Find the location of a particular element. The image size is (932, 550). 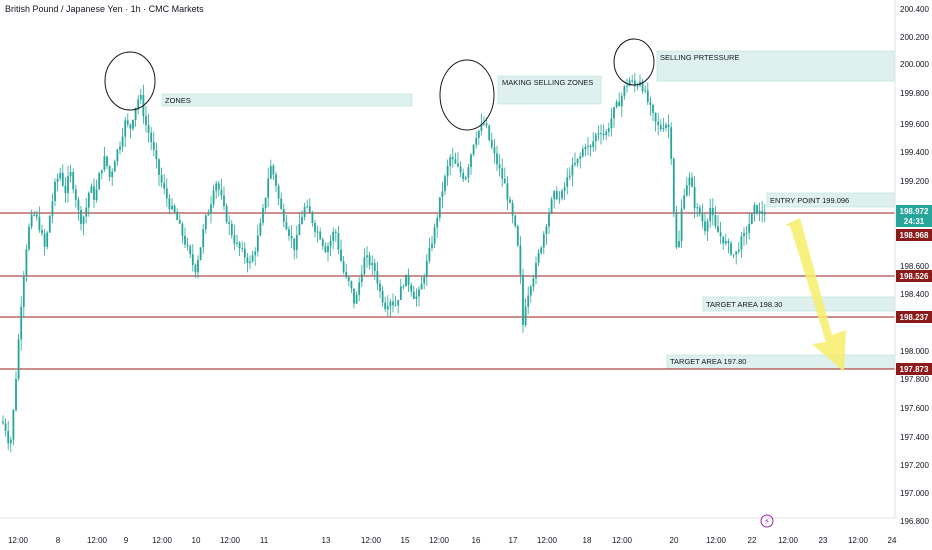

x-tick-label: 13 is located at coordinates (326, 540).